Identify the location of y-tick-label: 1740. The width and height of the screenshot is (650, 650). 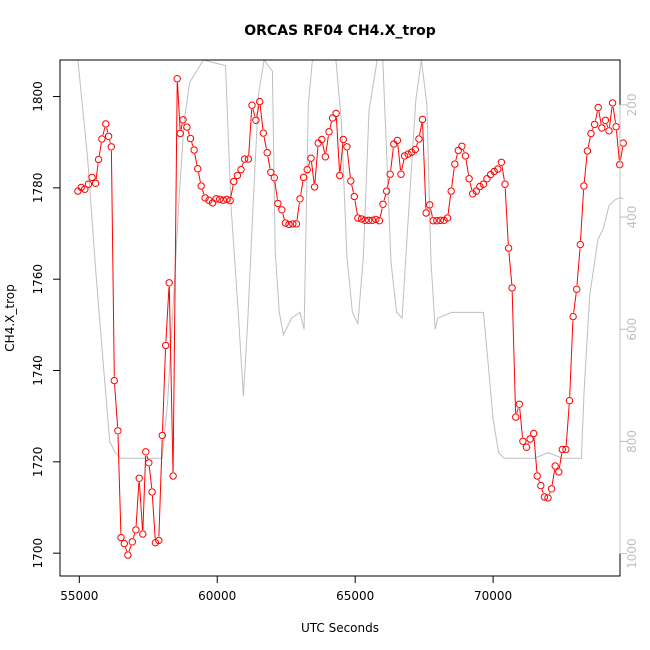
(38, 370).